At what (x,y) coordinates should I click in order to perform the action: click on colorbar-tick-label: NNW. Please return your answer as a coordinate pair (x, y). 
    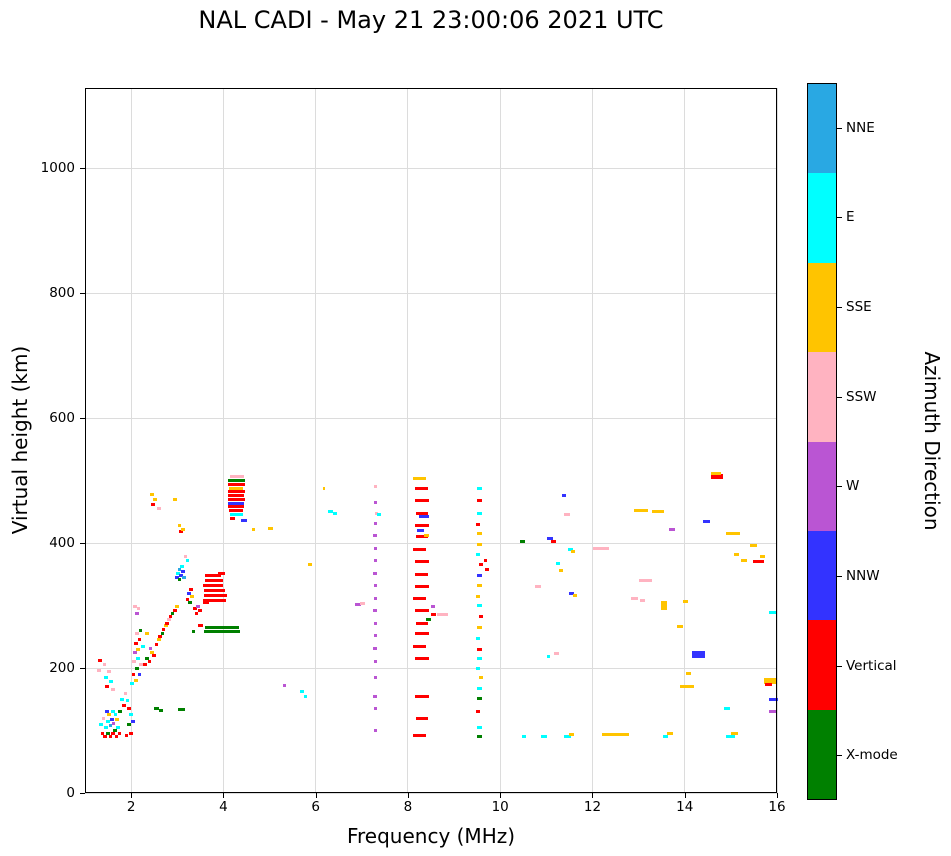
    Looking at the image, I should click on (863, 575).